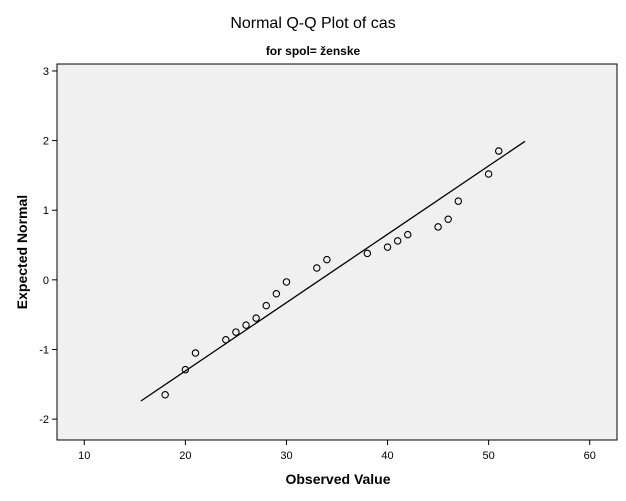 This screenshot has width=626, height=501. Describe the element at coordinates (488, 456) in the screenshot. I see `x-tick-label: 50` at that location.